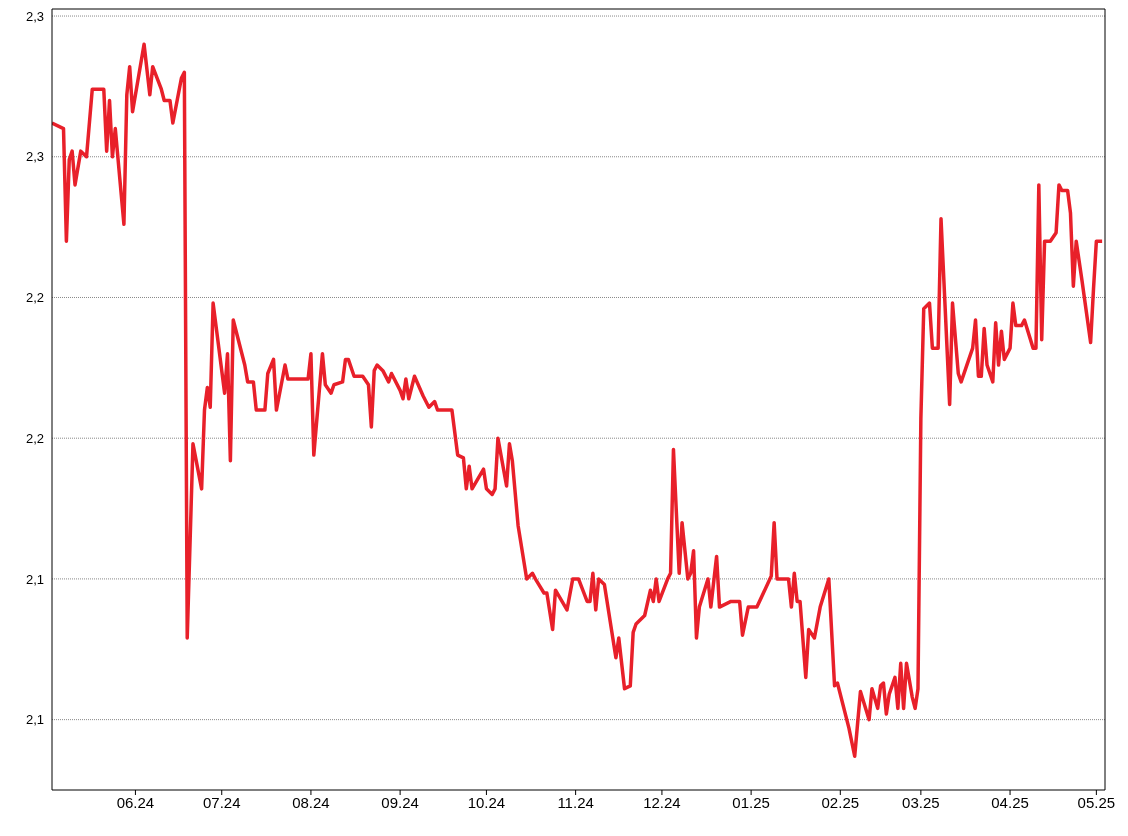  What do you see at coordinates (1010, 802) in the screenshot?
I see `x-tick-label: 04.25` at bounding box center [1010, 802].